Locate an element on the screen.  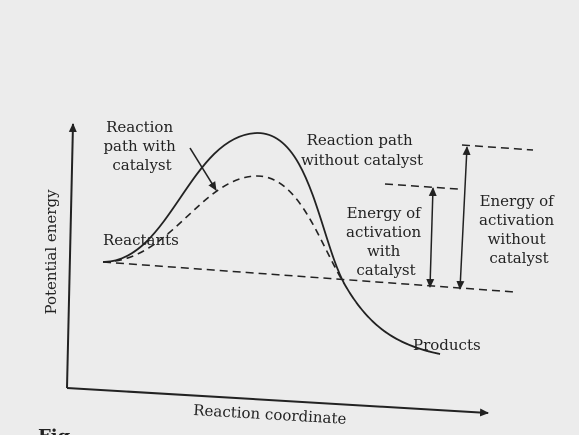
reactants-label: Reactants is located at coordinates (141, 240).